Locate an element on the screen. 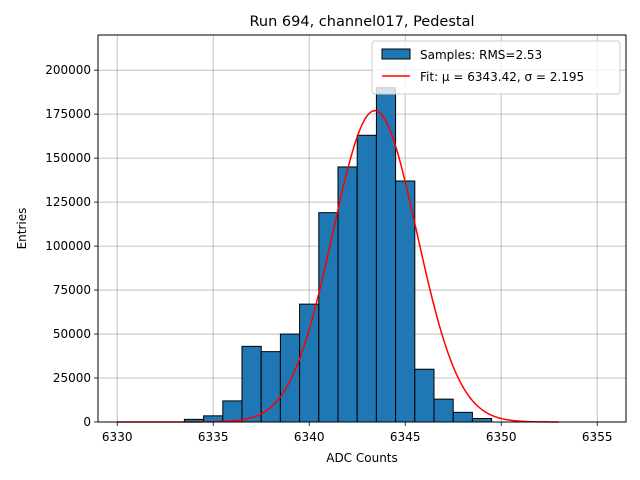  x-tick-label: 6355 is located at coordinates (597, 437).